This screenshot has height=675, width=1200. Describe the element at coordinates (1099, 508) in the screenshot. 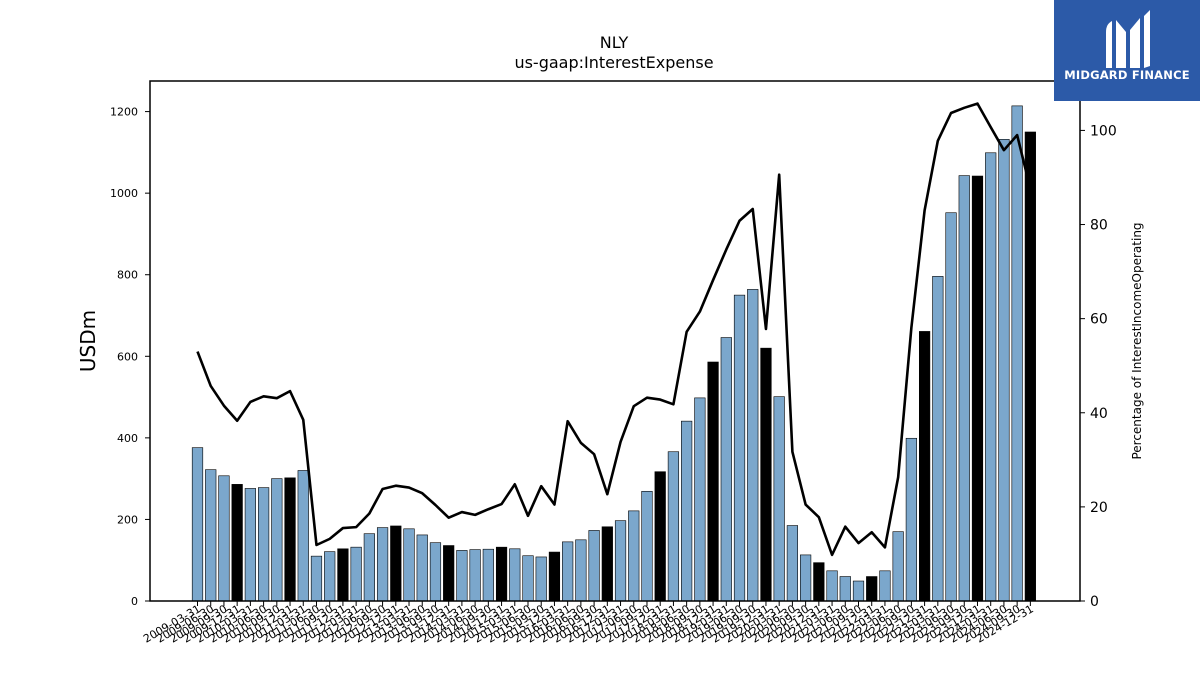

I see `y2-tick-label: 20` at that location.